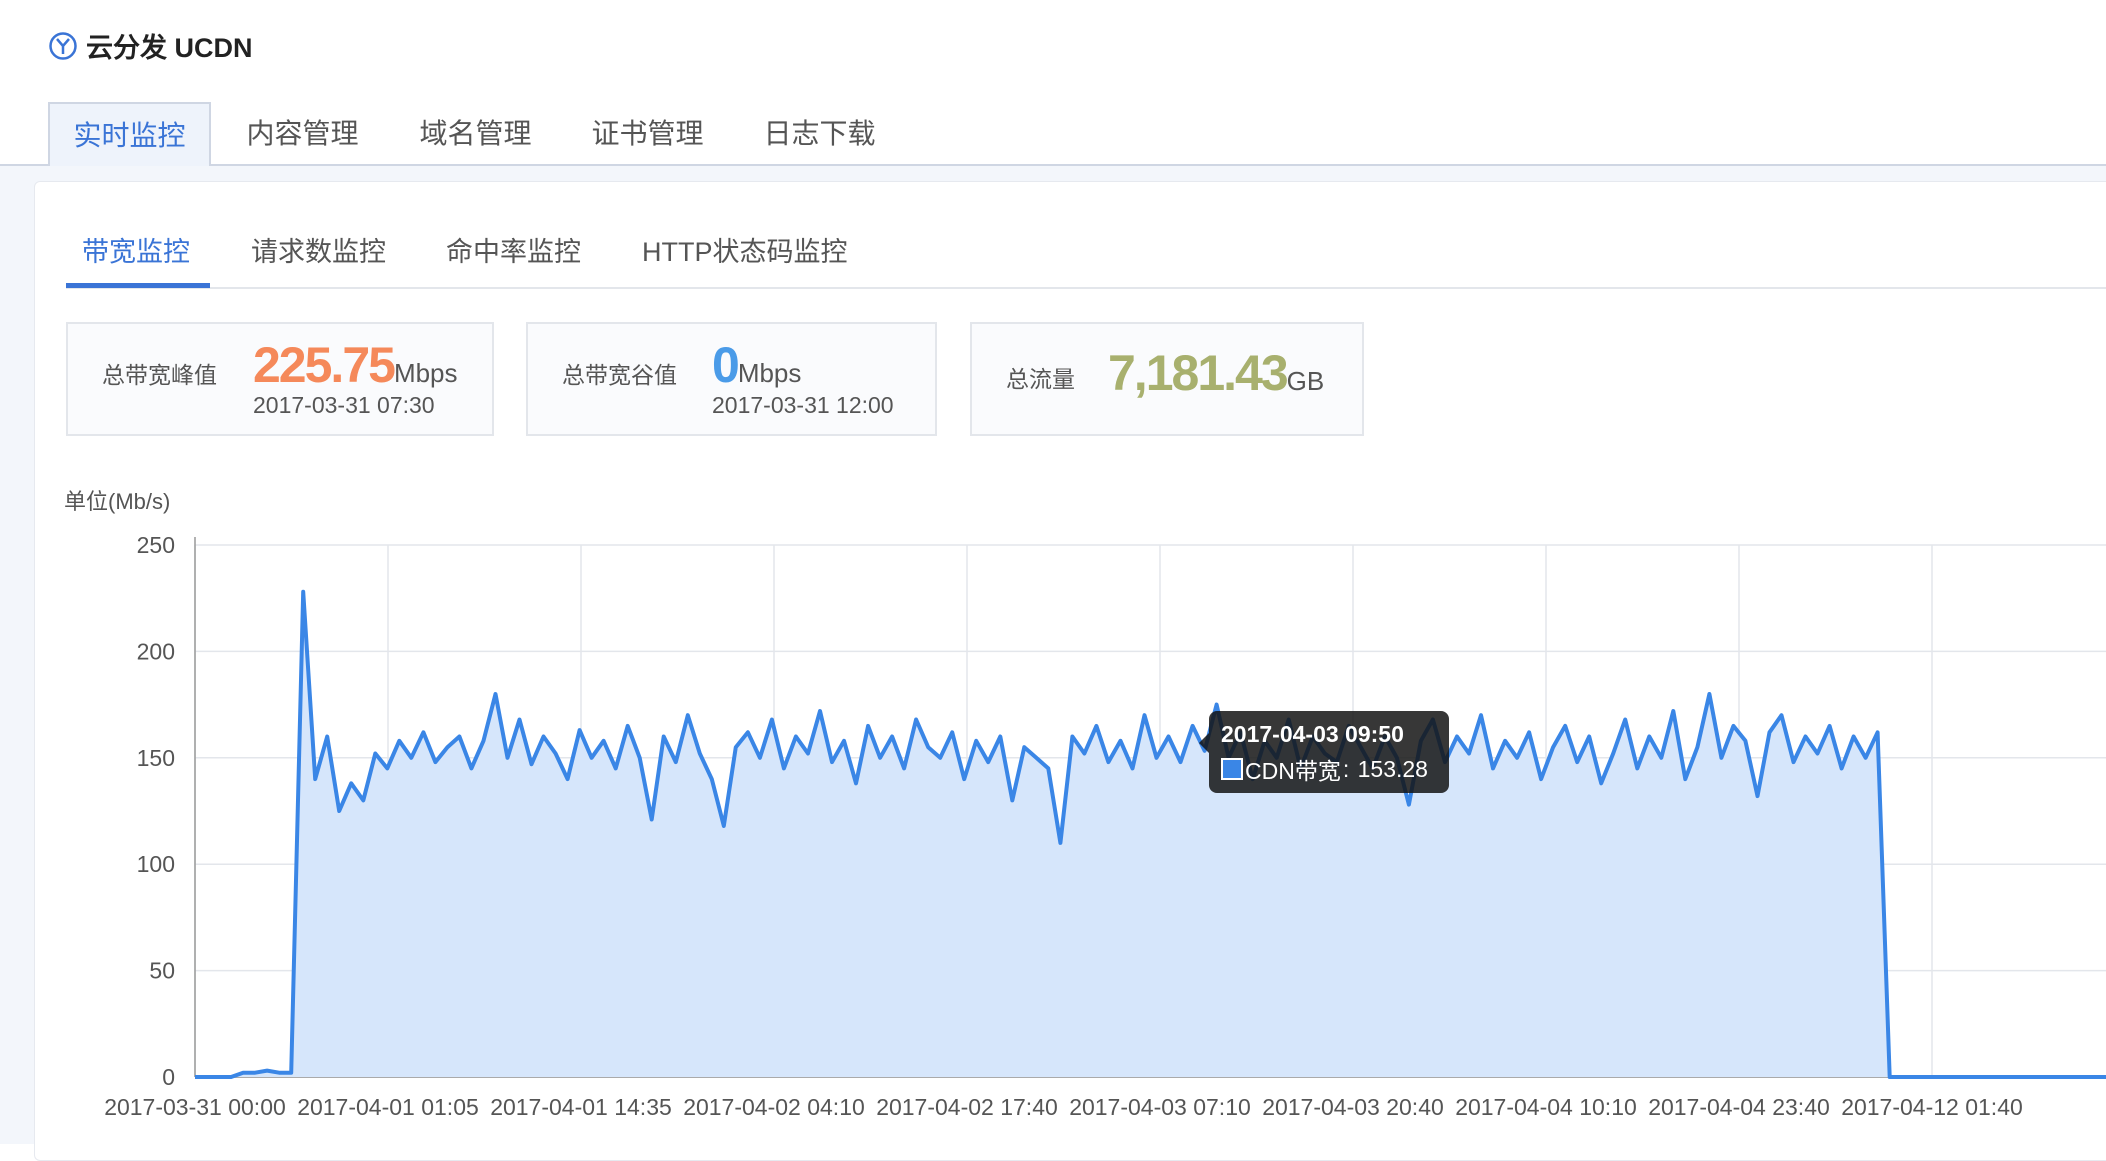 Image resolution: width=2106 pixels, height=1161 pixels. What do you see at coordinates (162, 971) in the screenshot?
I see `y-tick-label: 50` at bounding box center [162, 971].